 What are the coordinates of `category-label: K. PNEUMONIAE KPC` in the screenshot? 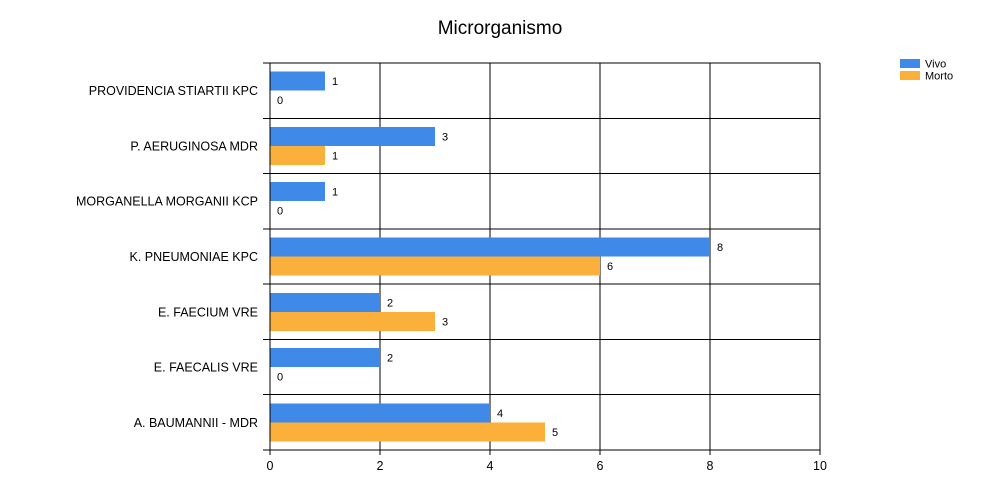 It's located at (194, 257).